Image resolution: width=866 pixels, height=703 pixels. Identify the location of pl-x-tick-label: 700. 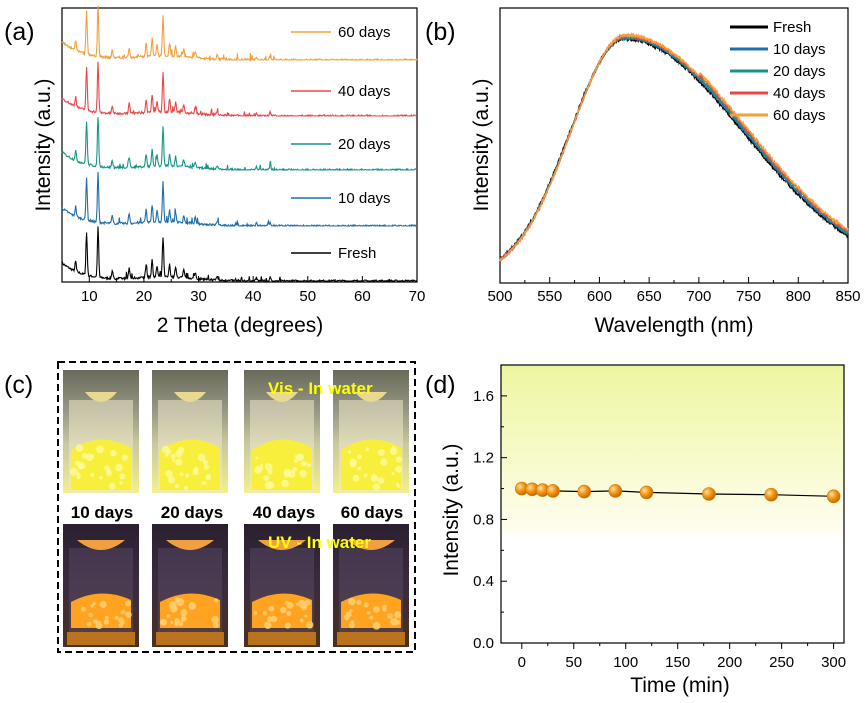
(698, 296).